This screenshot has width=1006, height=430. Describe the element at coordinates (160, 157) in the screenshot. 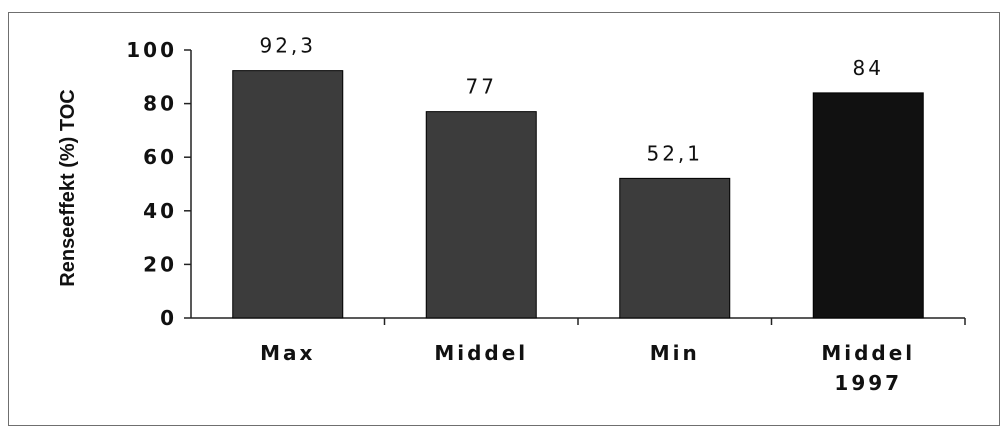

I see `y-tick-label: 60` at that location.